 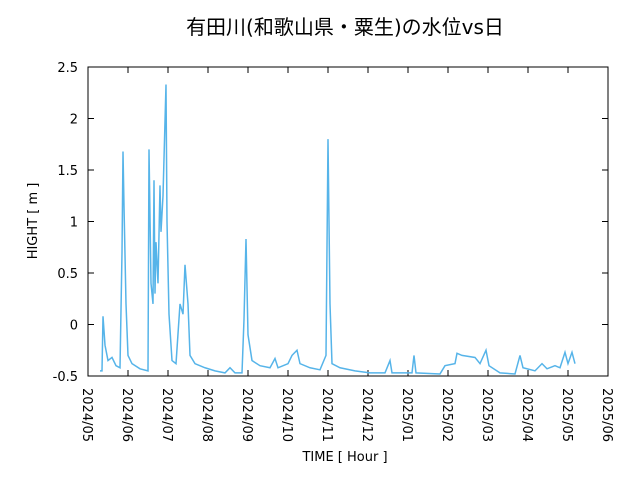 What do you see at coordinates (86, 415) in the screenshot?
I see `x-tick-label: 2024/05` at bounding box center [86, 415].